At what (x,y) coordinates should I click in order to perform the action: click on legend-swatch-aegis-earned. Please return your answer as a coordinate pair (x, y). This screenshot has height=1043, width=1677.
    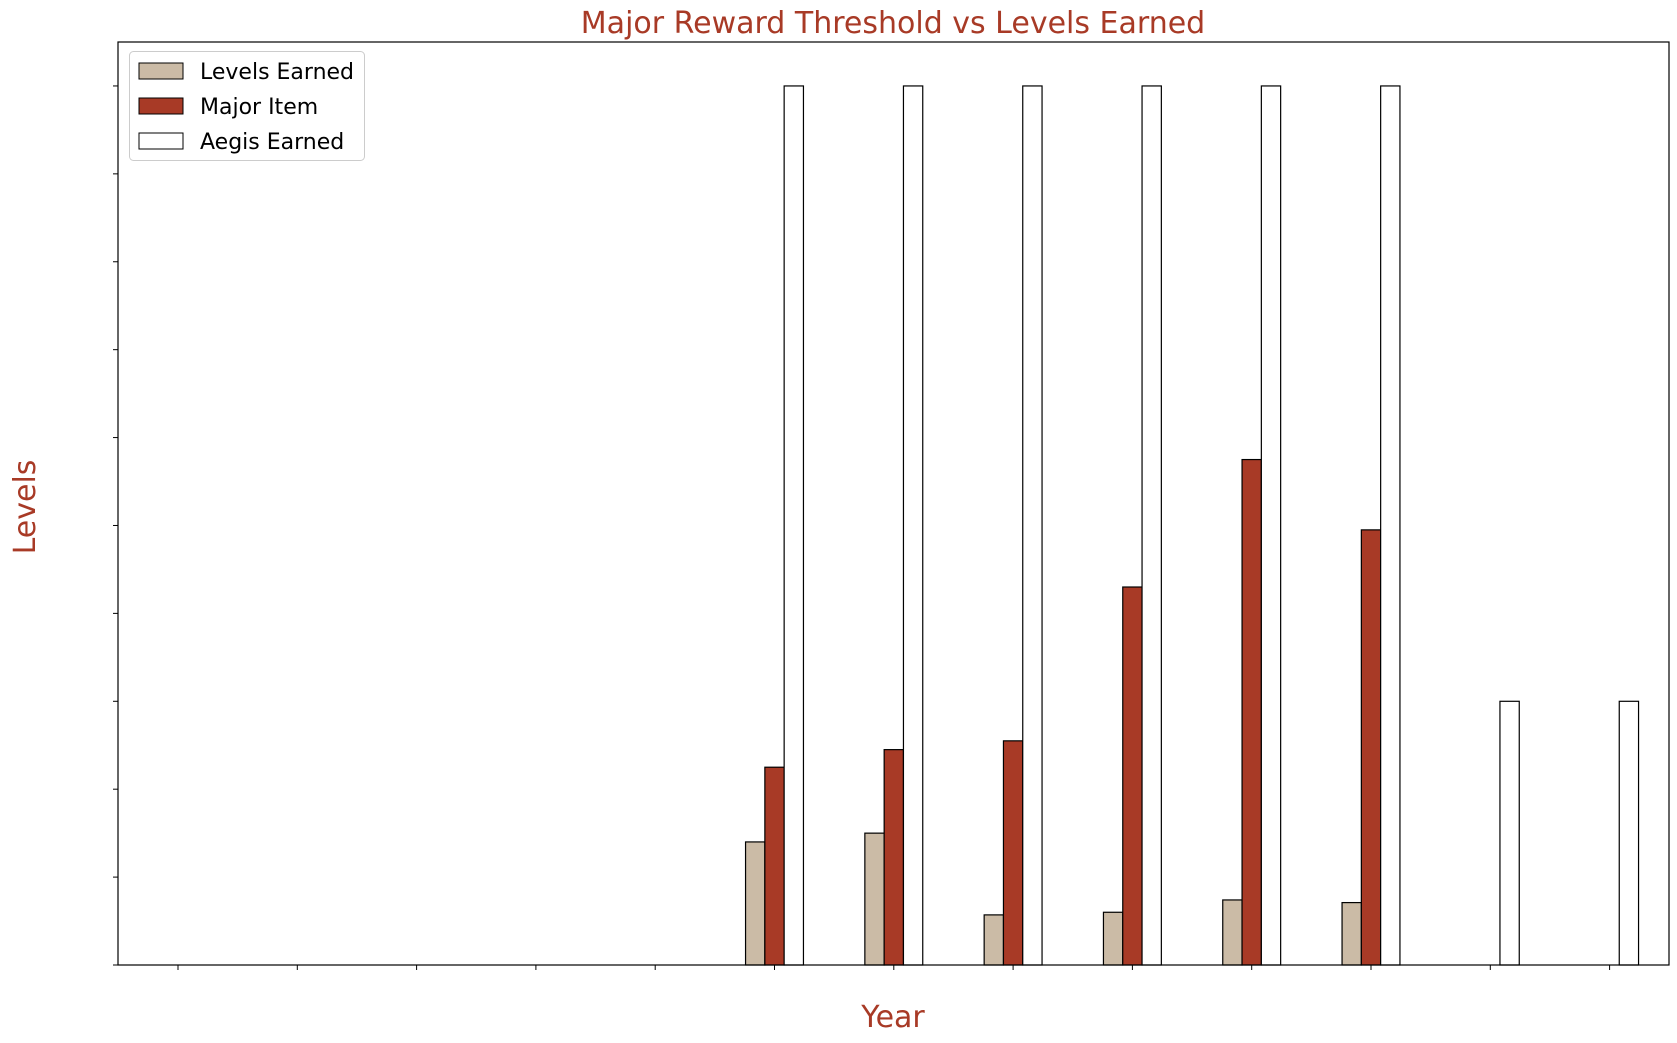
    Looking at the image, I should click on (161, 141).